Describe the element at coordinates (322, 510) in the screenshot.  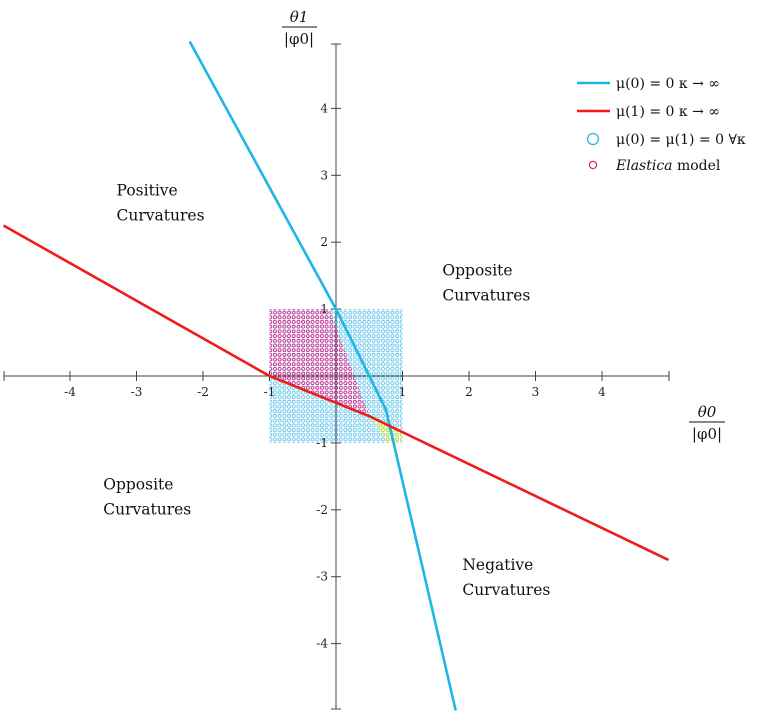
I see `y-tick-label: -2` at that location.